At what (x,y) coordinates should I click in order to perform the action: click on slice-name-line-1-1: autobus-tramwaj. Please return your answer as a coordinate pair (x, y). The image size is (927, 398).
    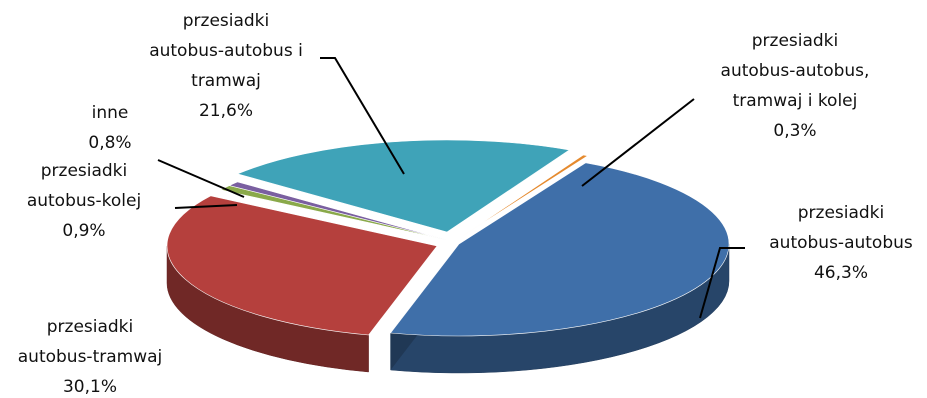
    Looking at the image, I should click on (90, 357).